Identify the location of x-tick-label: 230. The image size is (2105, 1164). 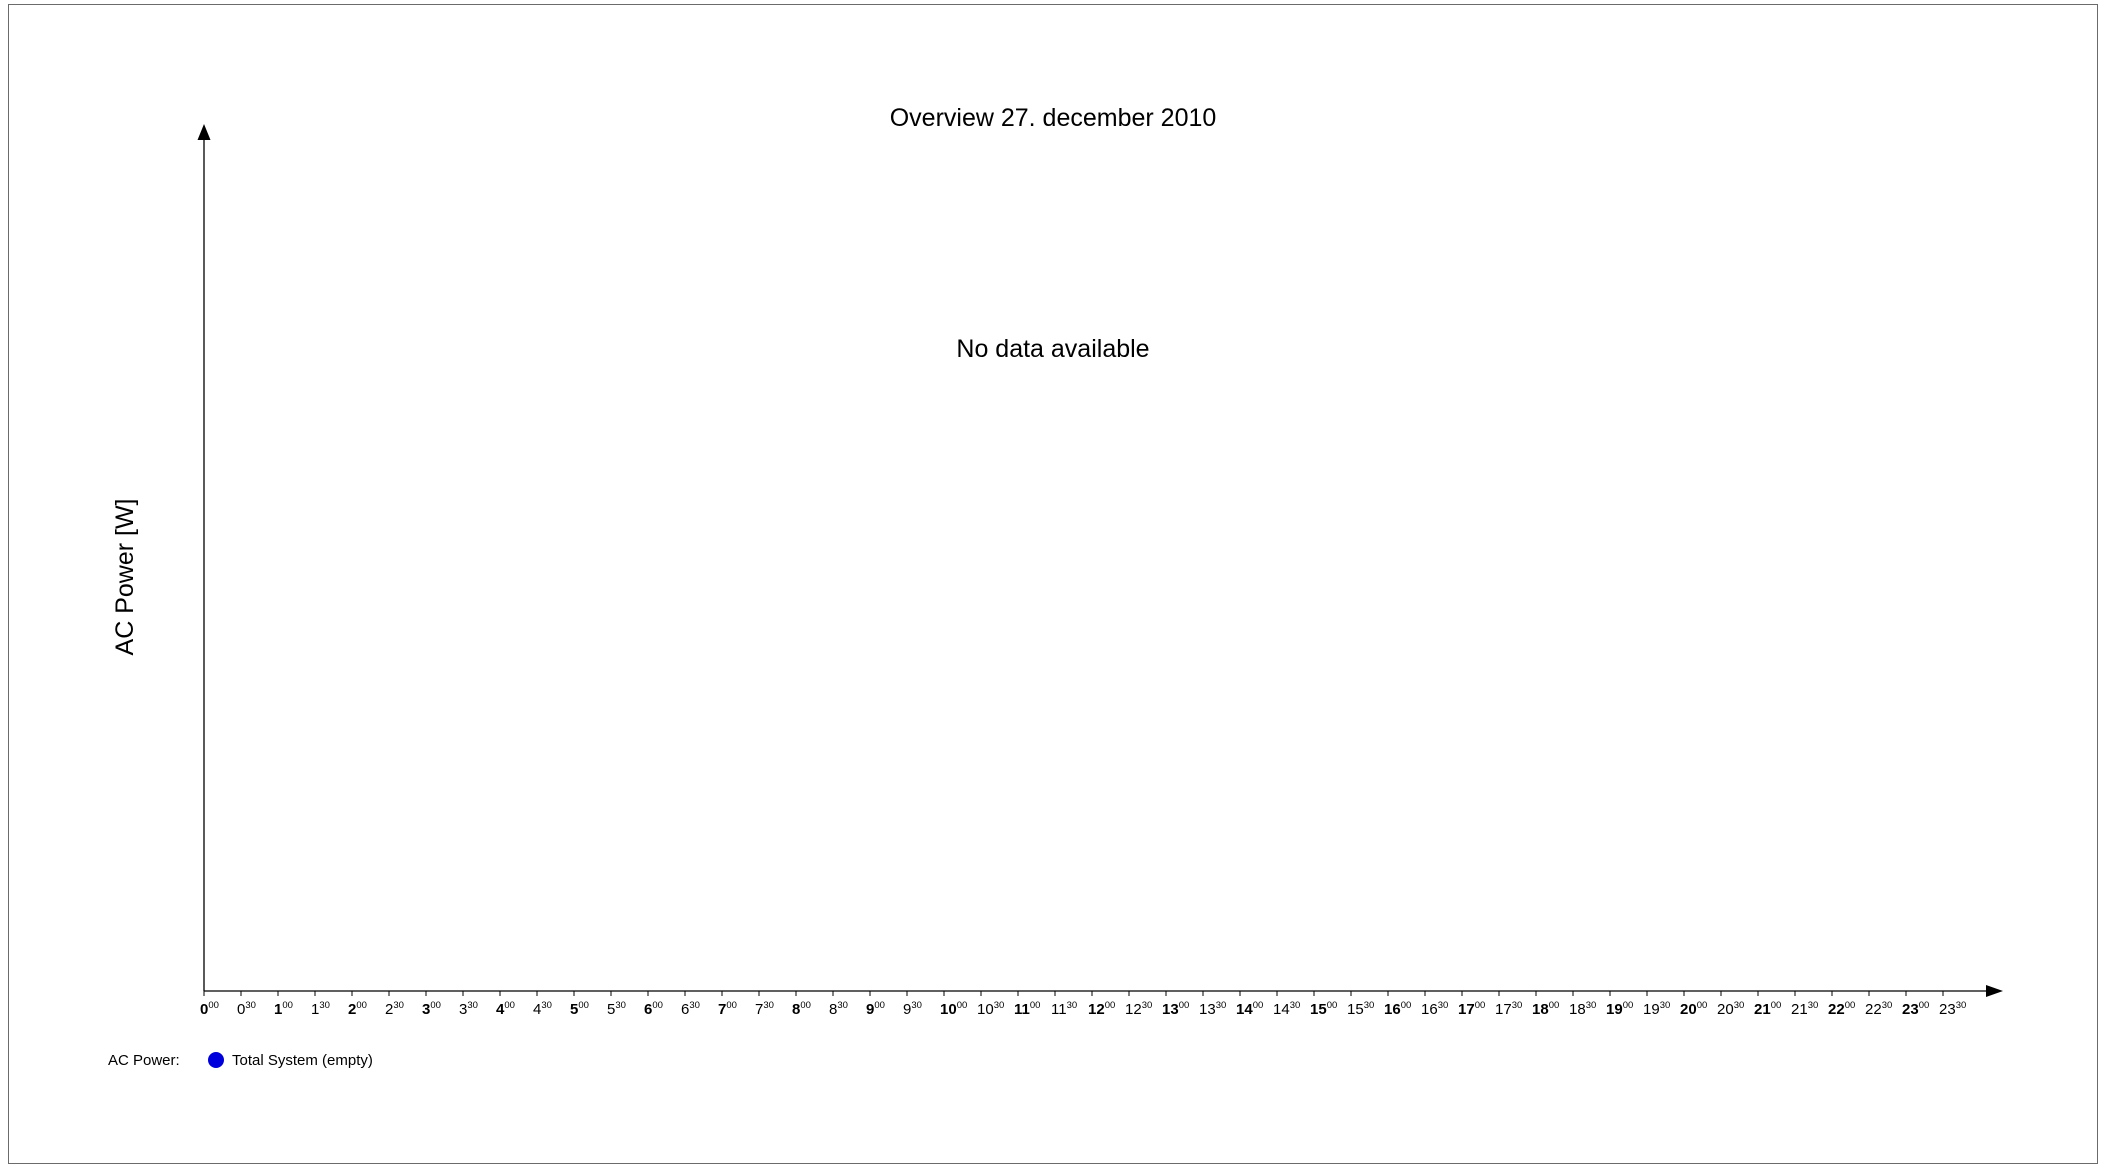
(394, 1009).